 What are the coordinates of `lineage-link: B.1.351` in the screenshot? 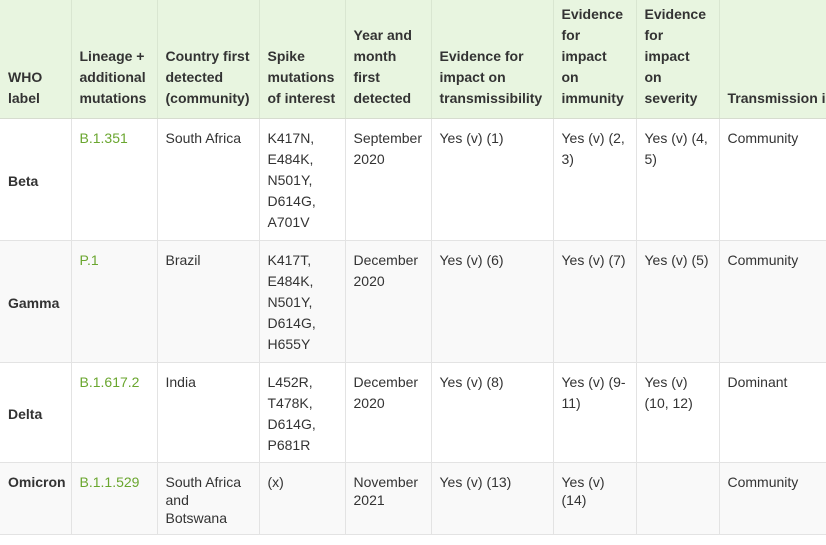 It's located at (114, 179).